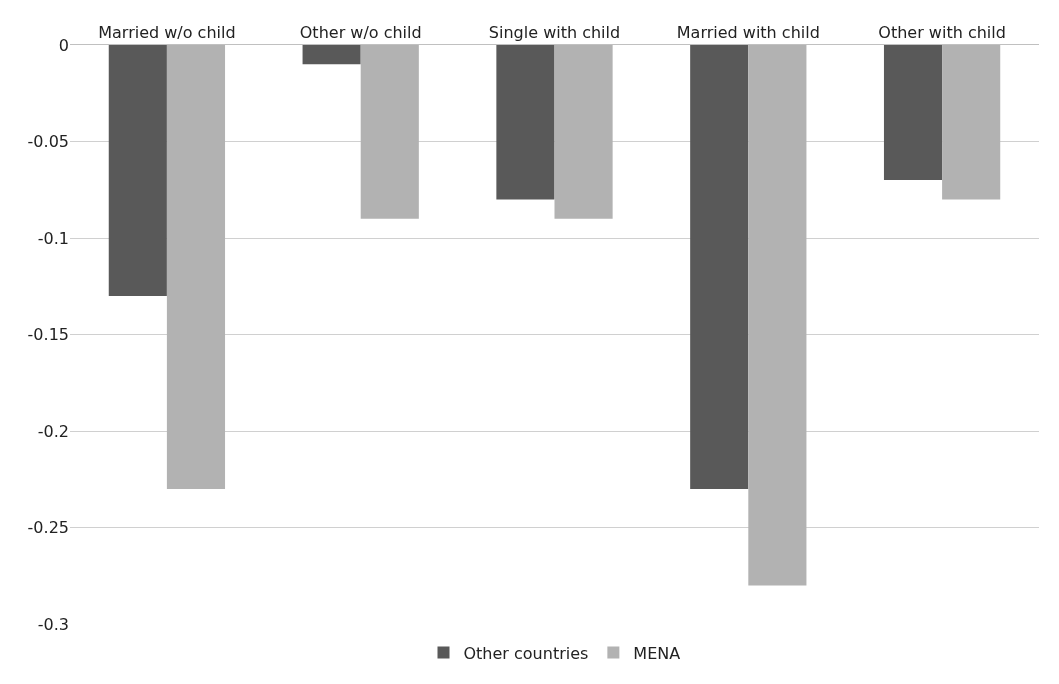 The width and height of the screenshot is (1059, 684). I want to click on legend-label: Other countries, so click(526, 653).